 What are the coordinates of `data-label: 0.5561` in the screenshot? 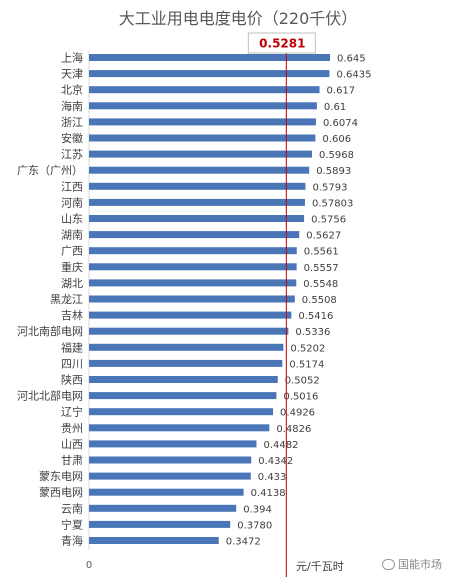 It's located at (321, 252).